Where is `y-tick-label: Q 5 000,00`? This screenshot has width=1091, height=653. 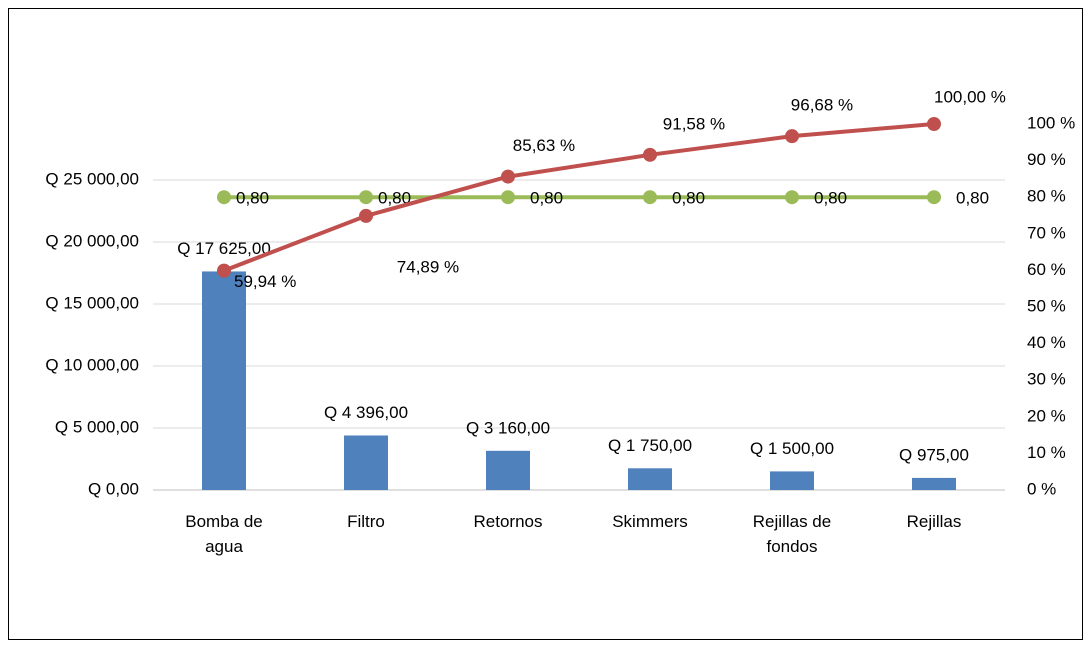 y-tick-label: Q 5 000,00 is located at coordinates (97, 426).